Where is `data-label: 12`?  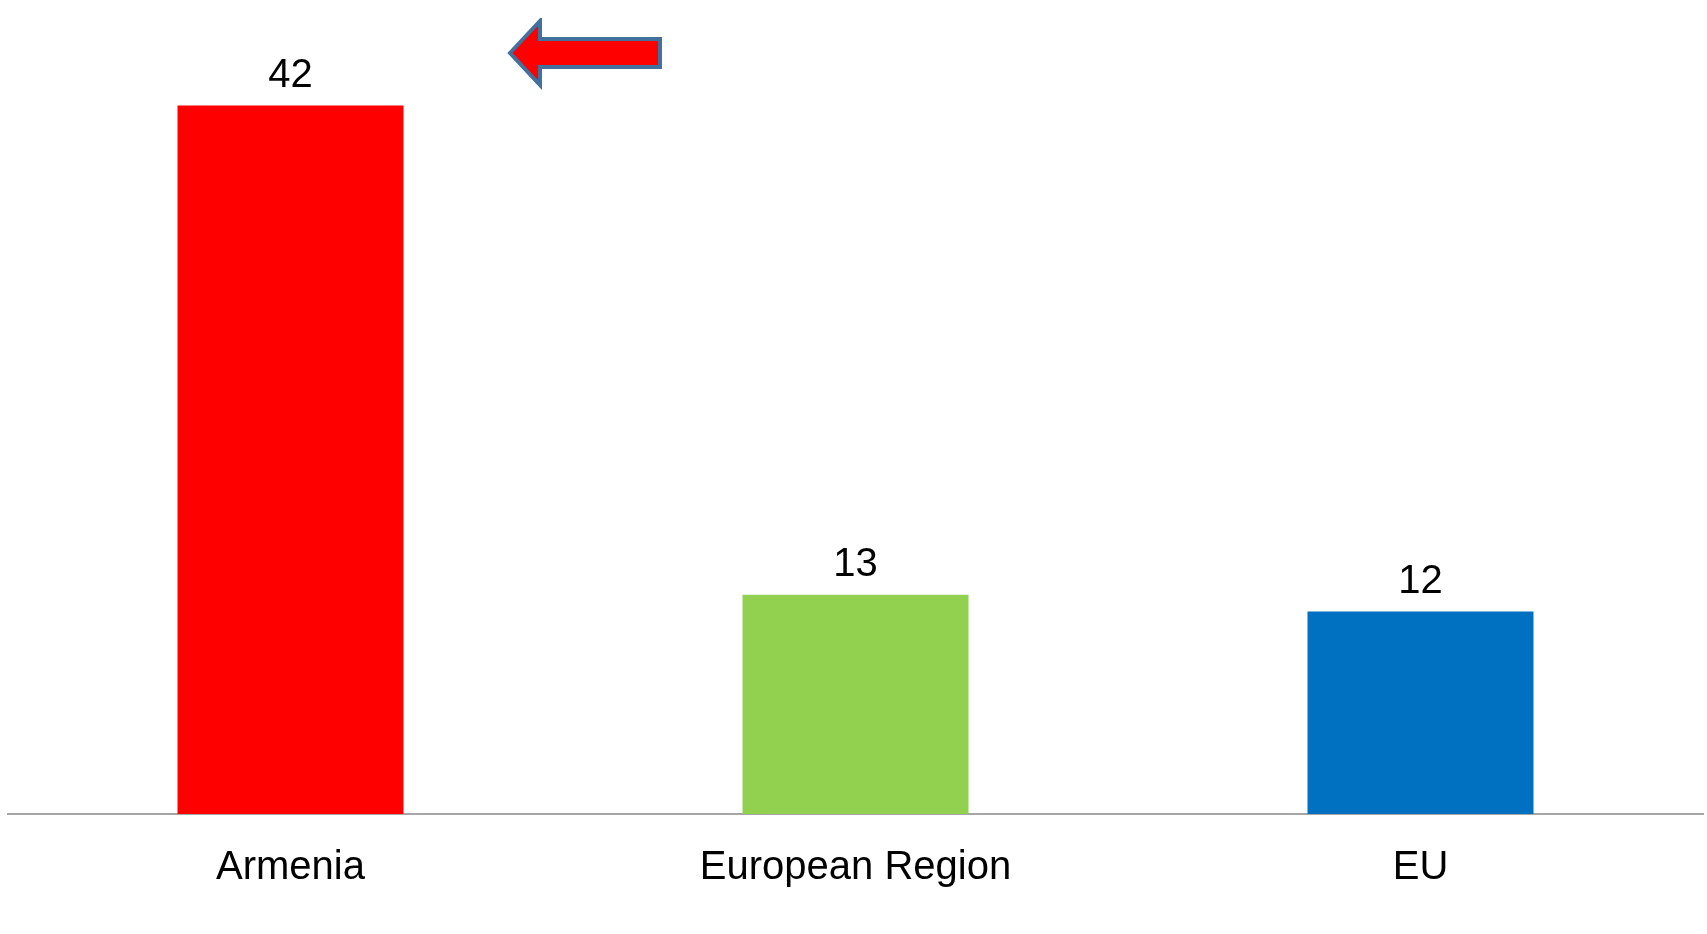
data-label: 12 is located at coordinates (1420, 578).